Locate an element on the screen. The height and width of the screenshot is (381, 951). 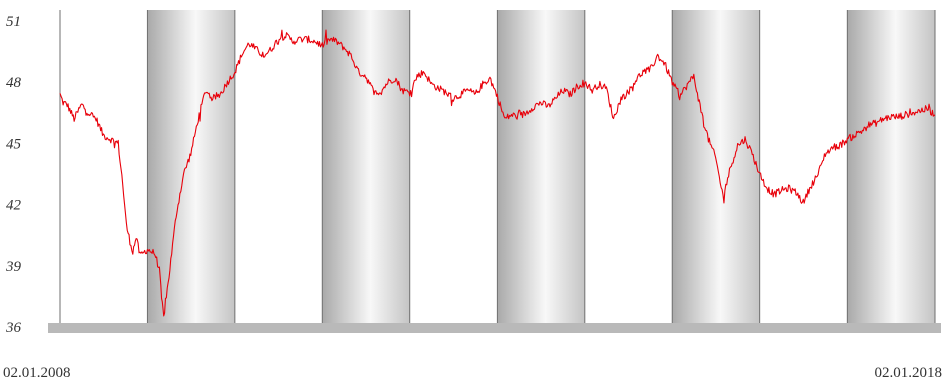
y-axis-ticks: 51 48 45 42 39 36 is located at coordinates (13, 175).